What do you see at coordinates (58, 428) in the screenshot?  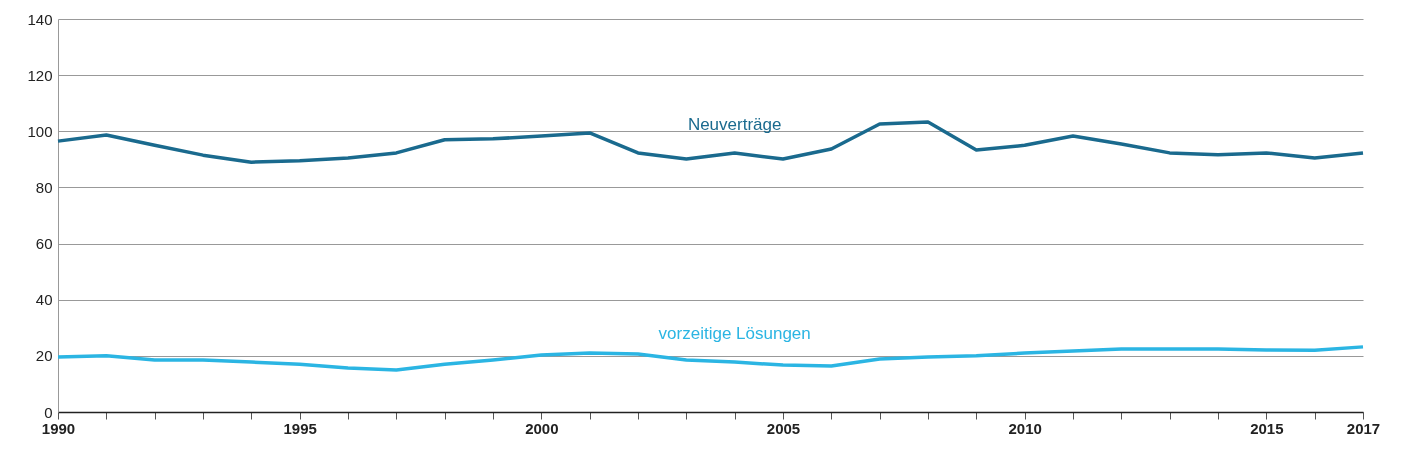 I see `x-tick-label: 1990` at bounding box center [58, 428].